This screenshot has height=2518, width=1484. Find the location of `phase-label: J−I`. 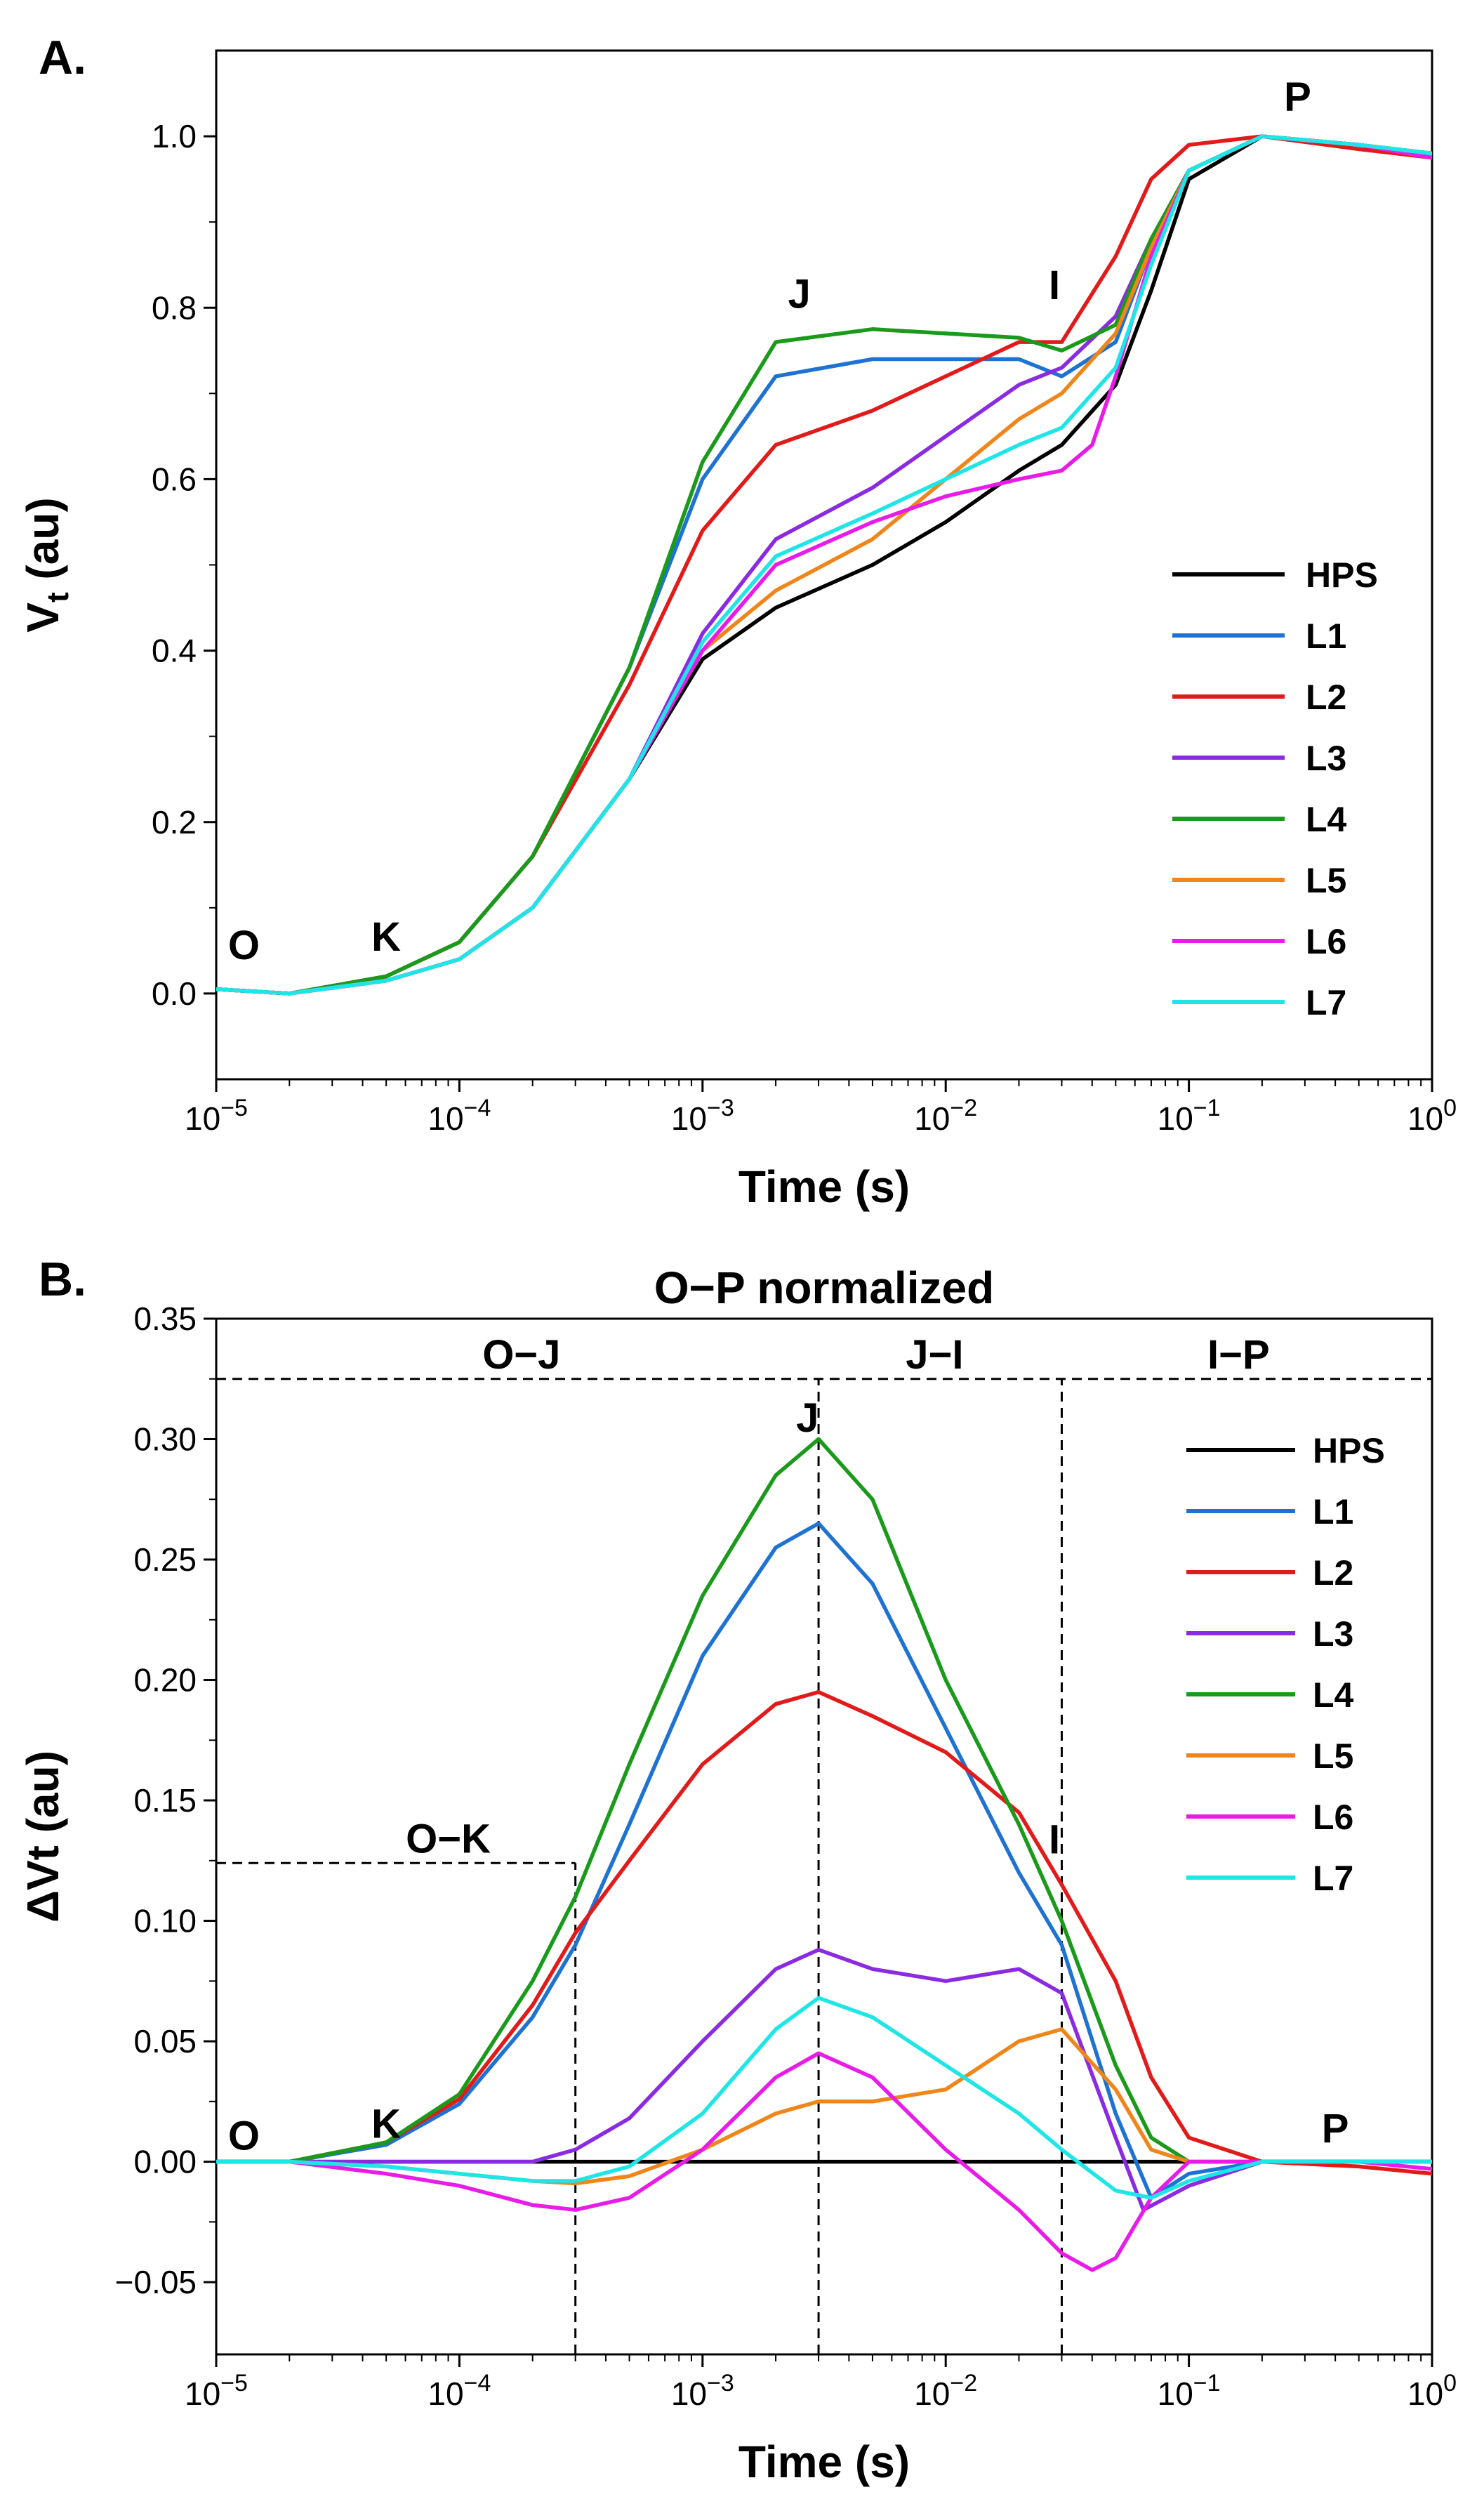

phase-label: J−I is located at coordinates (935, 1355).